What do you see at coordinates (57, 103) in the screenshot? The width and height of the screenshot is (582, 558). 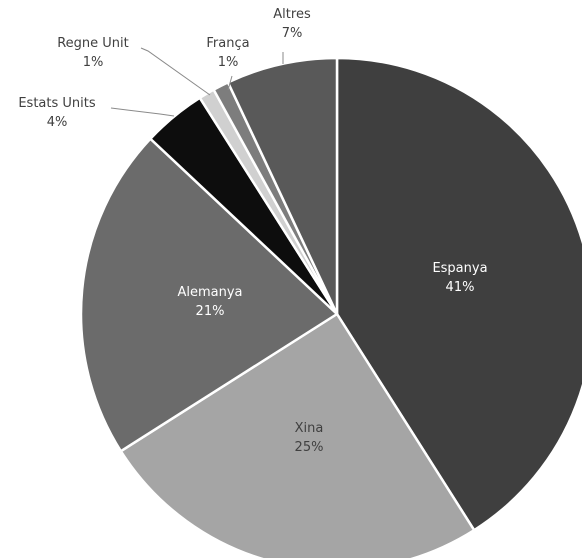 I see `slice-category-estats-units: Estats Units` at bounding box center [57, 103].